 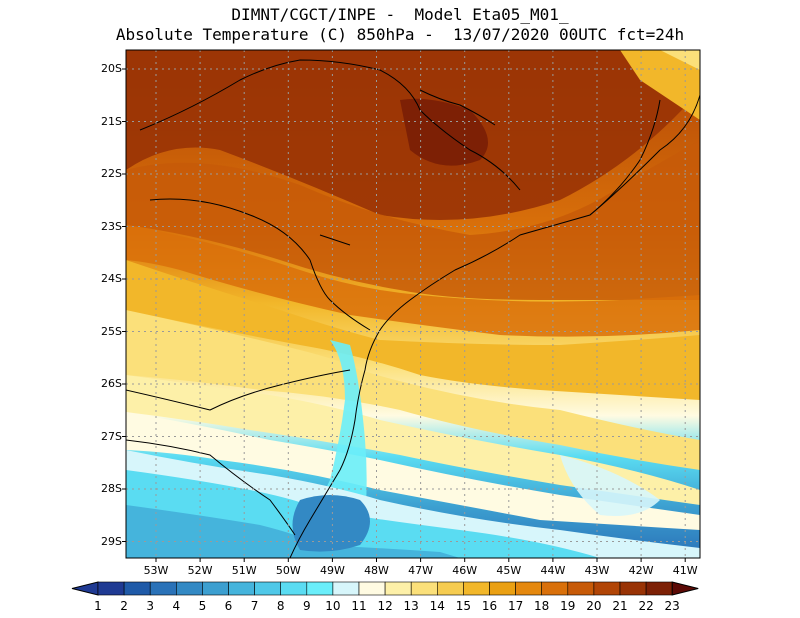 I want to click on colorbar-label-20: 20, so click(x=594, y=606).